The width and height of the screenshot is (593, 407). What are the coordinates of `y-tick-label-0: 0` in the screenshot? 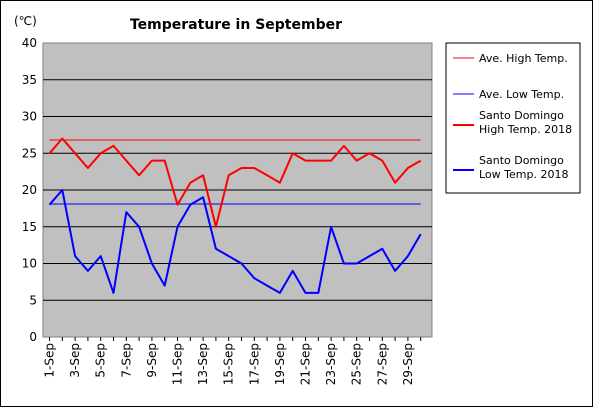 It's located at (33, 337).